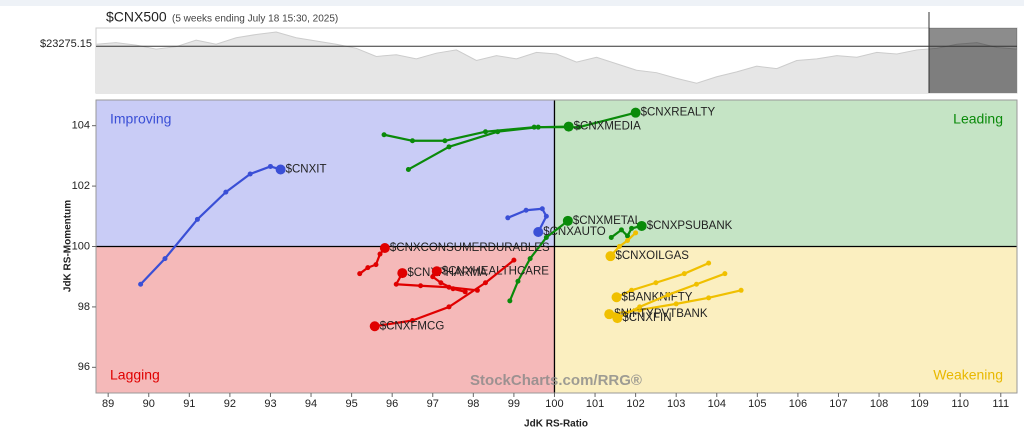  Describe the element at coordinates (255, 19) in the screenshot. I see `chart-subtitle: (5 weeks ending July 18 15:30, 2025)` at that location.